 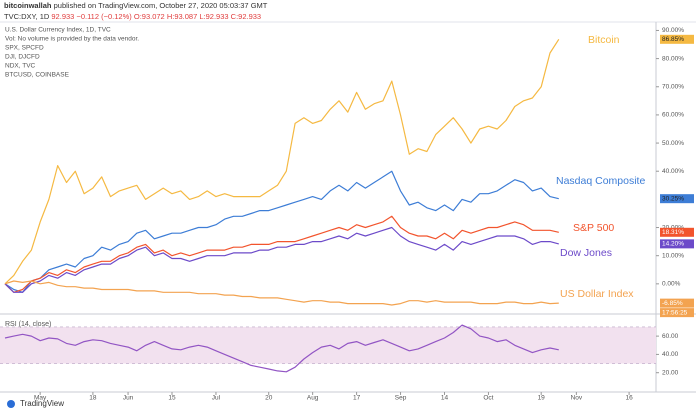 What do you see at coordinates (673, 30) in the screenshot?
I see `y-tick-label: 90.00%` at bounding box center [673, 30].